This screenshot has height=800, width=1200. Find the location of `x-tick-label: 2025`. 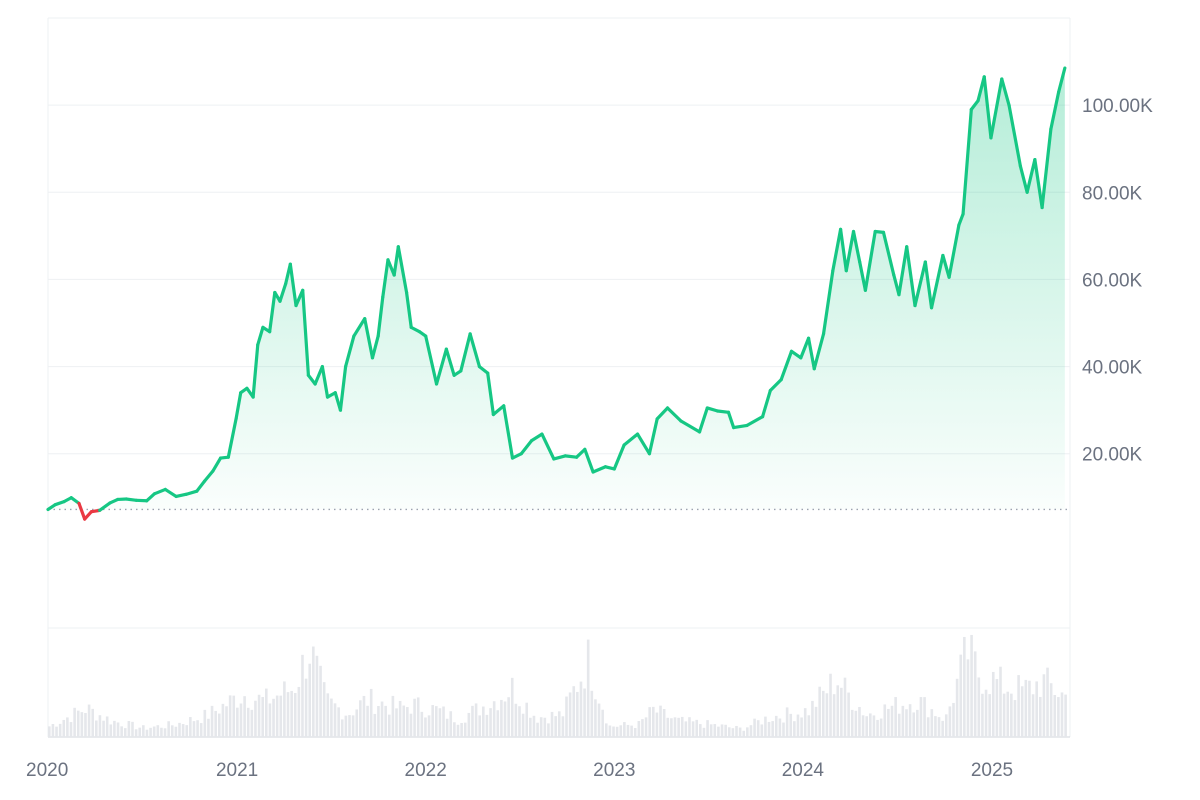

x-tick-label: 2025 is located at coordinates (992, 770).